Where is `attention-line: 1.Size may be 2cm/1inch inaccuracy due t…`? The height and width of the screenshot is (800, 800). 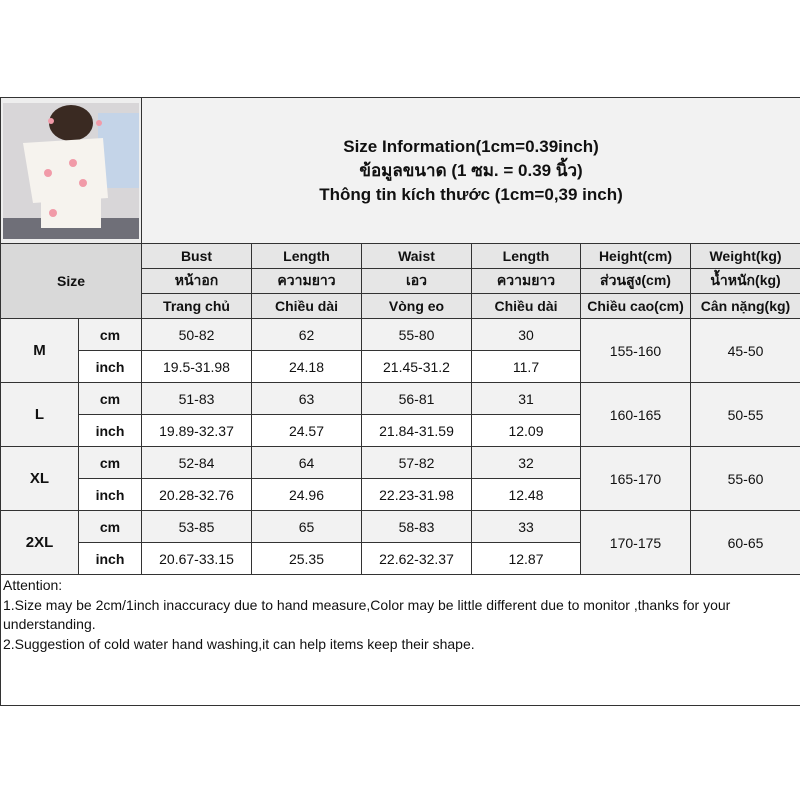 attention-line: 1.Size may be 2cm/1inch inaccuracy due t… is located at coordinates (367, 614).